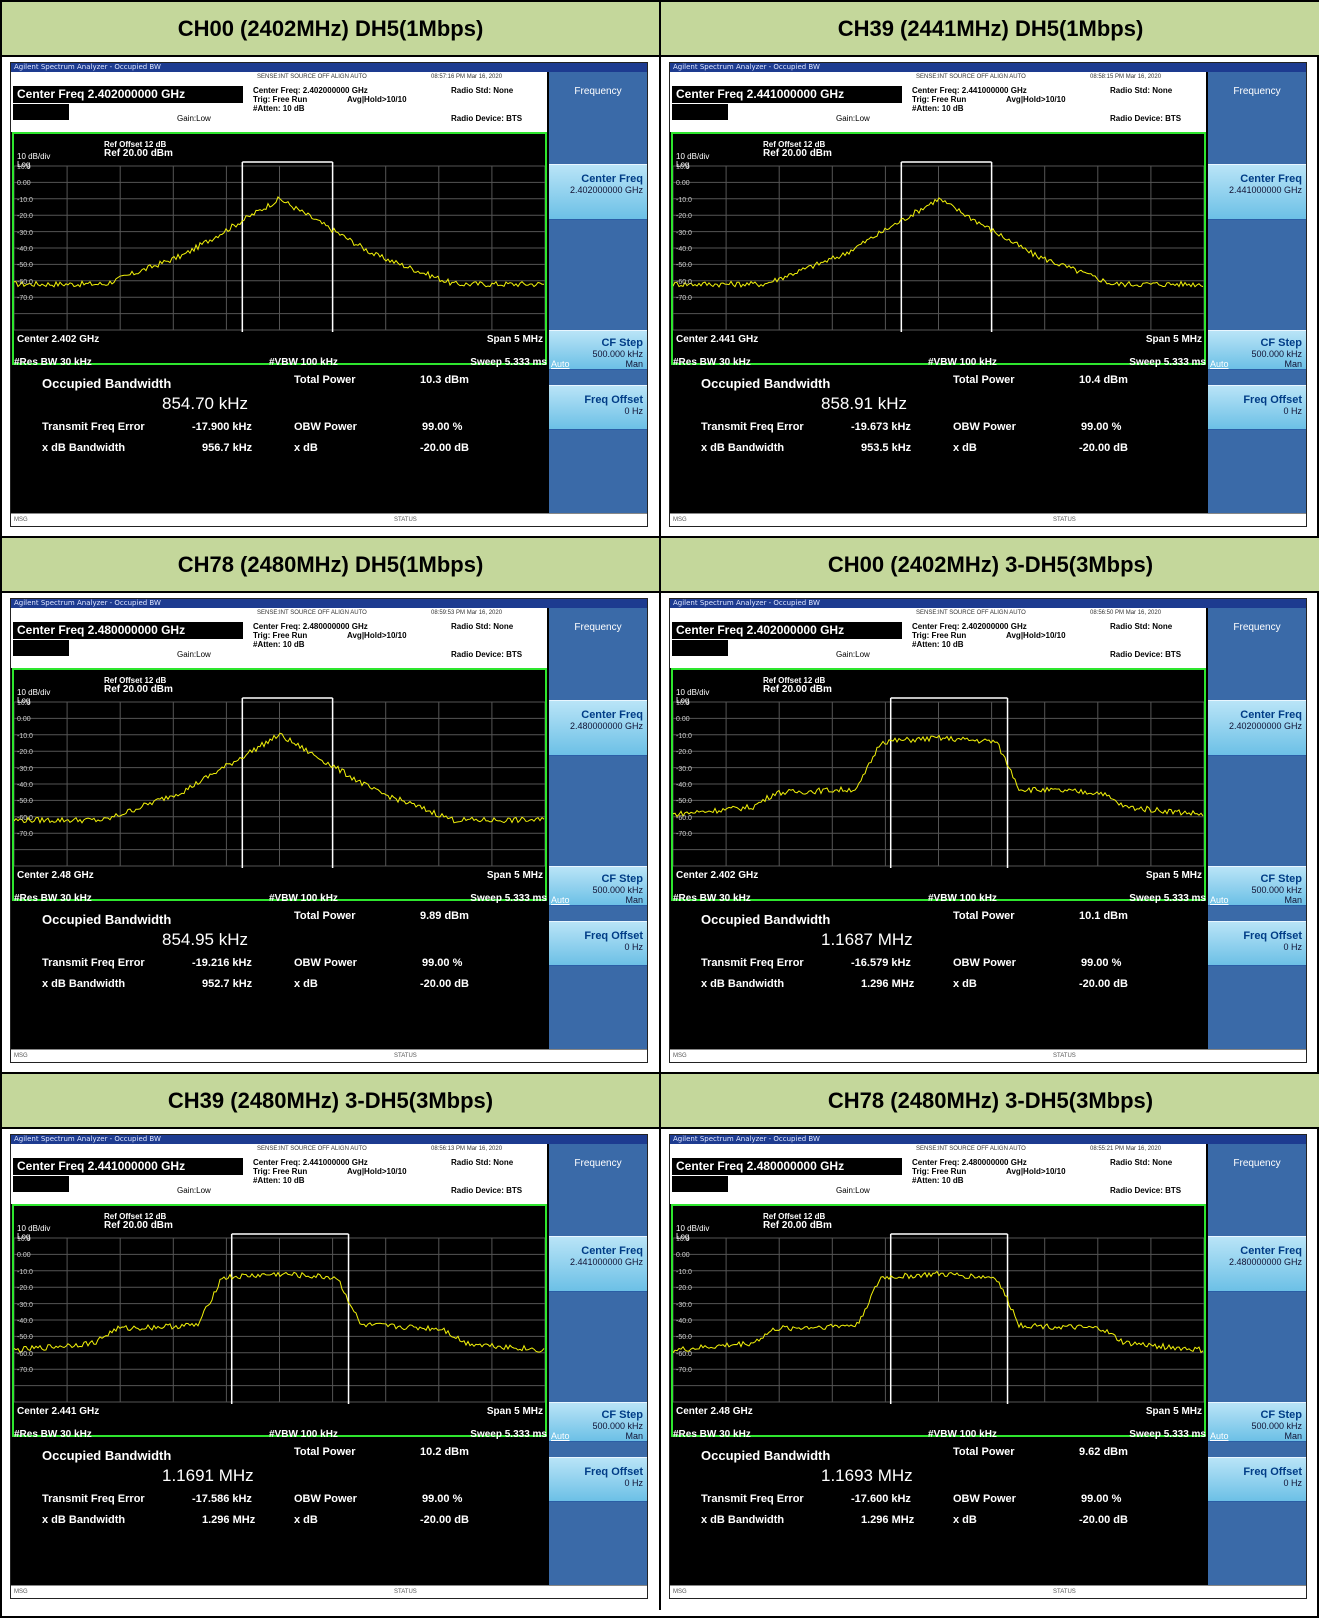 The height and width of the screenshot is (1618, 1319). What do you see at coordinates (135, 680) in the screenshot?
I see `ref-offset: Ref Offset 12 dB` at bounding box center [135, 680].